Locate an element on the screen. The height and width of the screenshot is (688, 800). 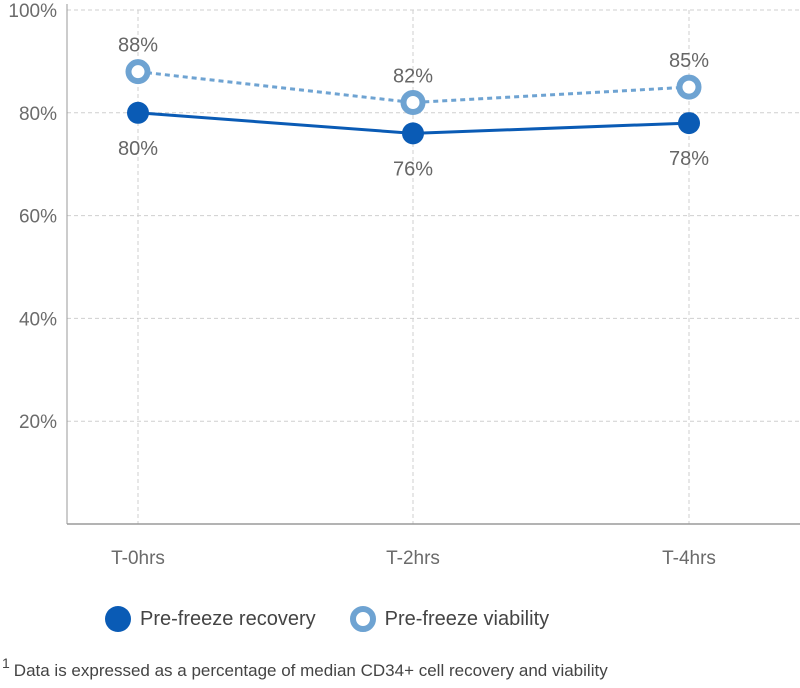
x-tick-label: T-2hrs is located at coordinates (413, 558).